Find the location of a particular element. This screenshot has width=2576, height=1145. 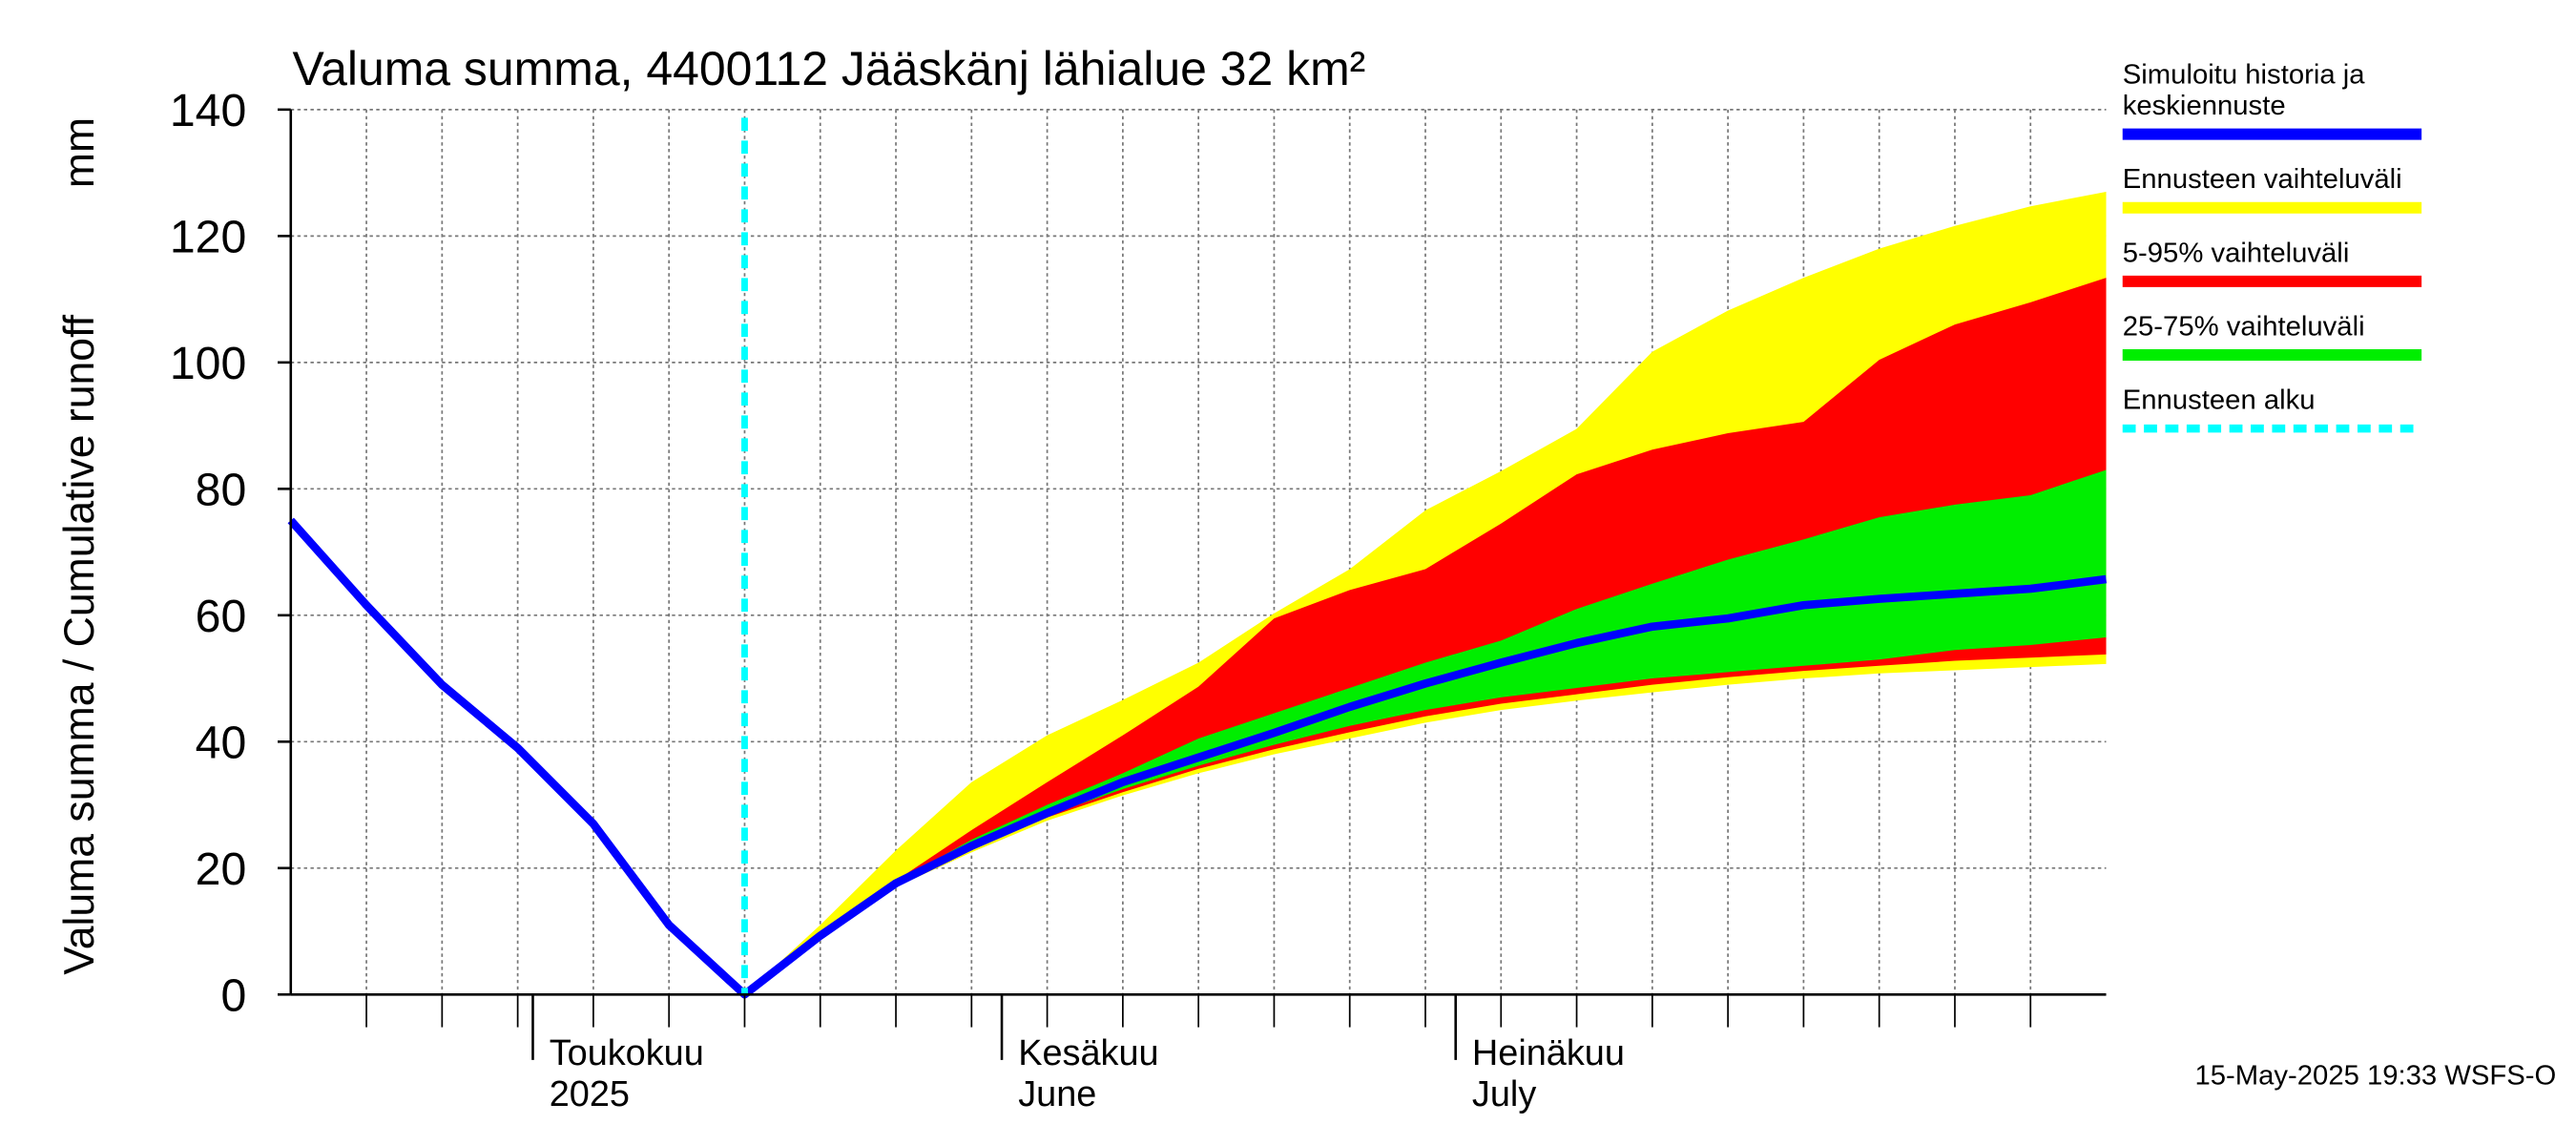

y-tick-label: 0 is located at coordinates (233, 996).